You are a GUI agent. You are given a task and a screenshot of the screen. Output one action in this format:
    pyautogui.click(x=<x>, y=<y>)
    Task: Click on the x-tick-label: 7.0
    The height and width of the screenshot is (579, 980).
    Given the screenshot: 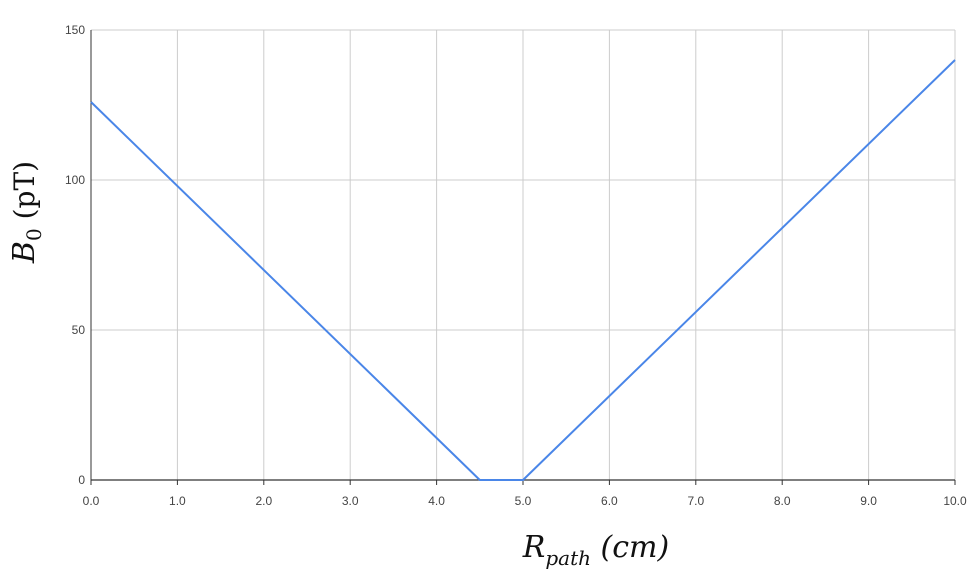 What is the action you would take?
    pyautogui.click(x=695, y=501)
    